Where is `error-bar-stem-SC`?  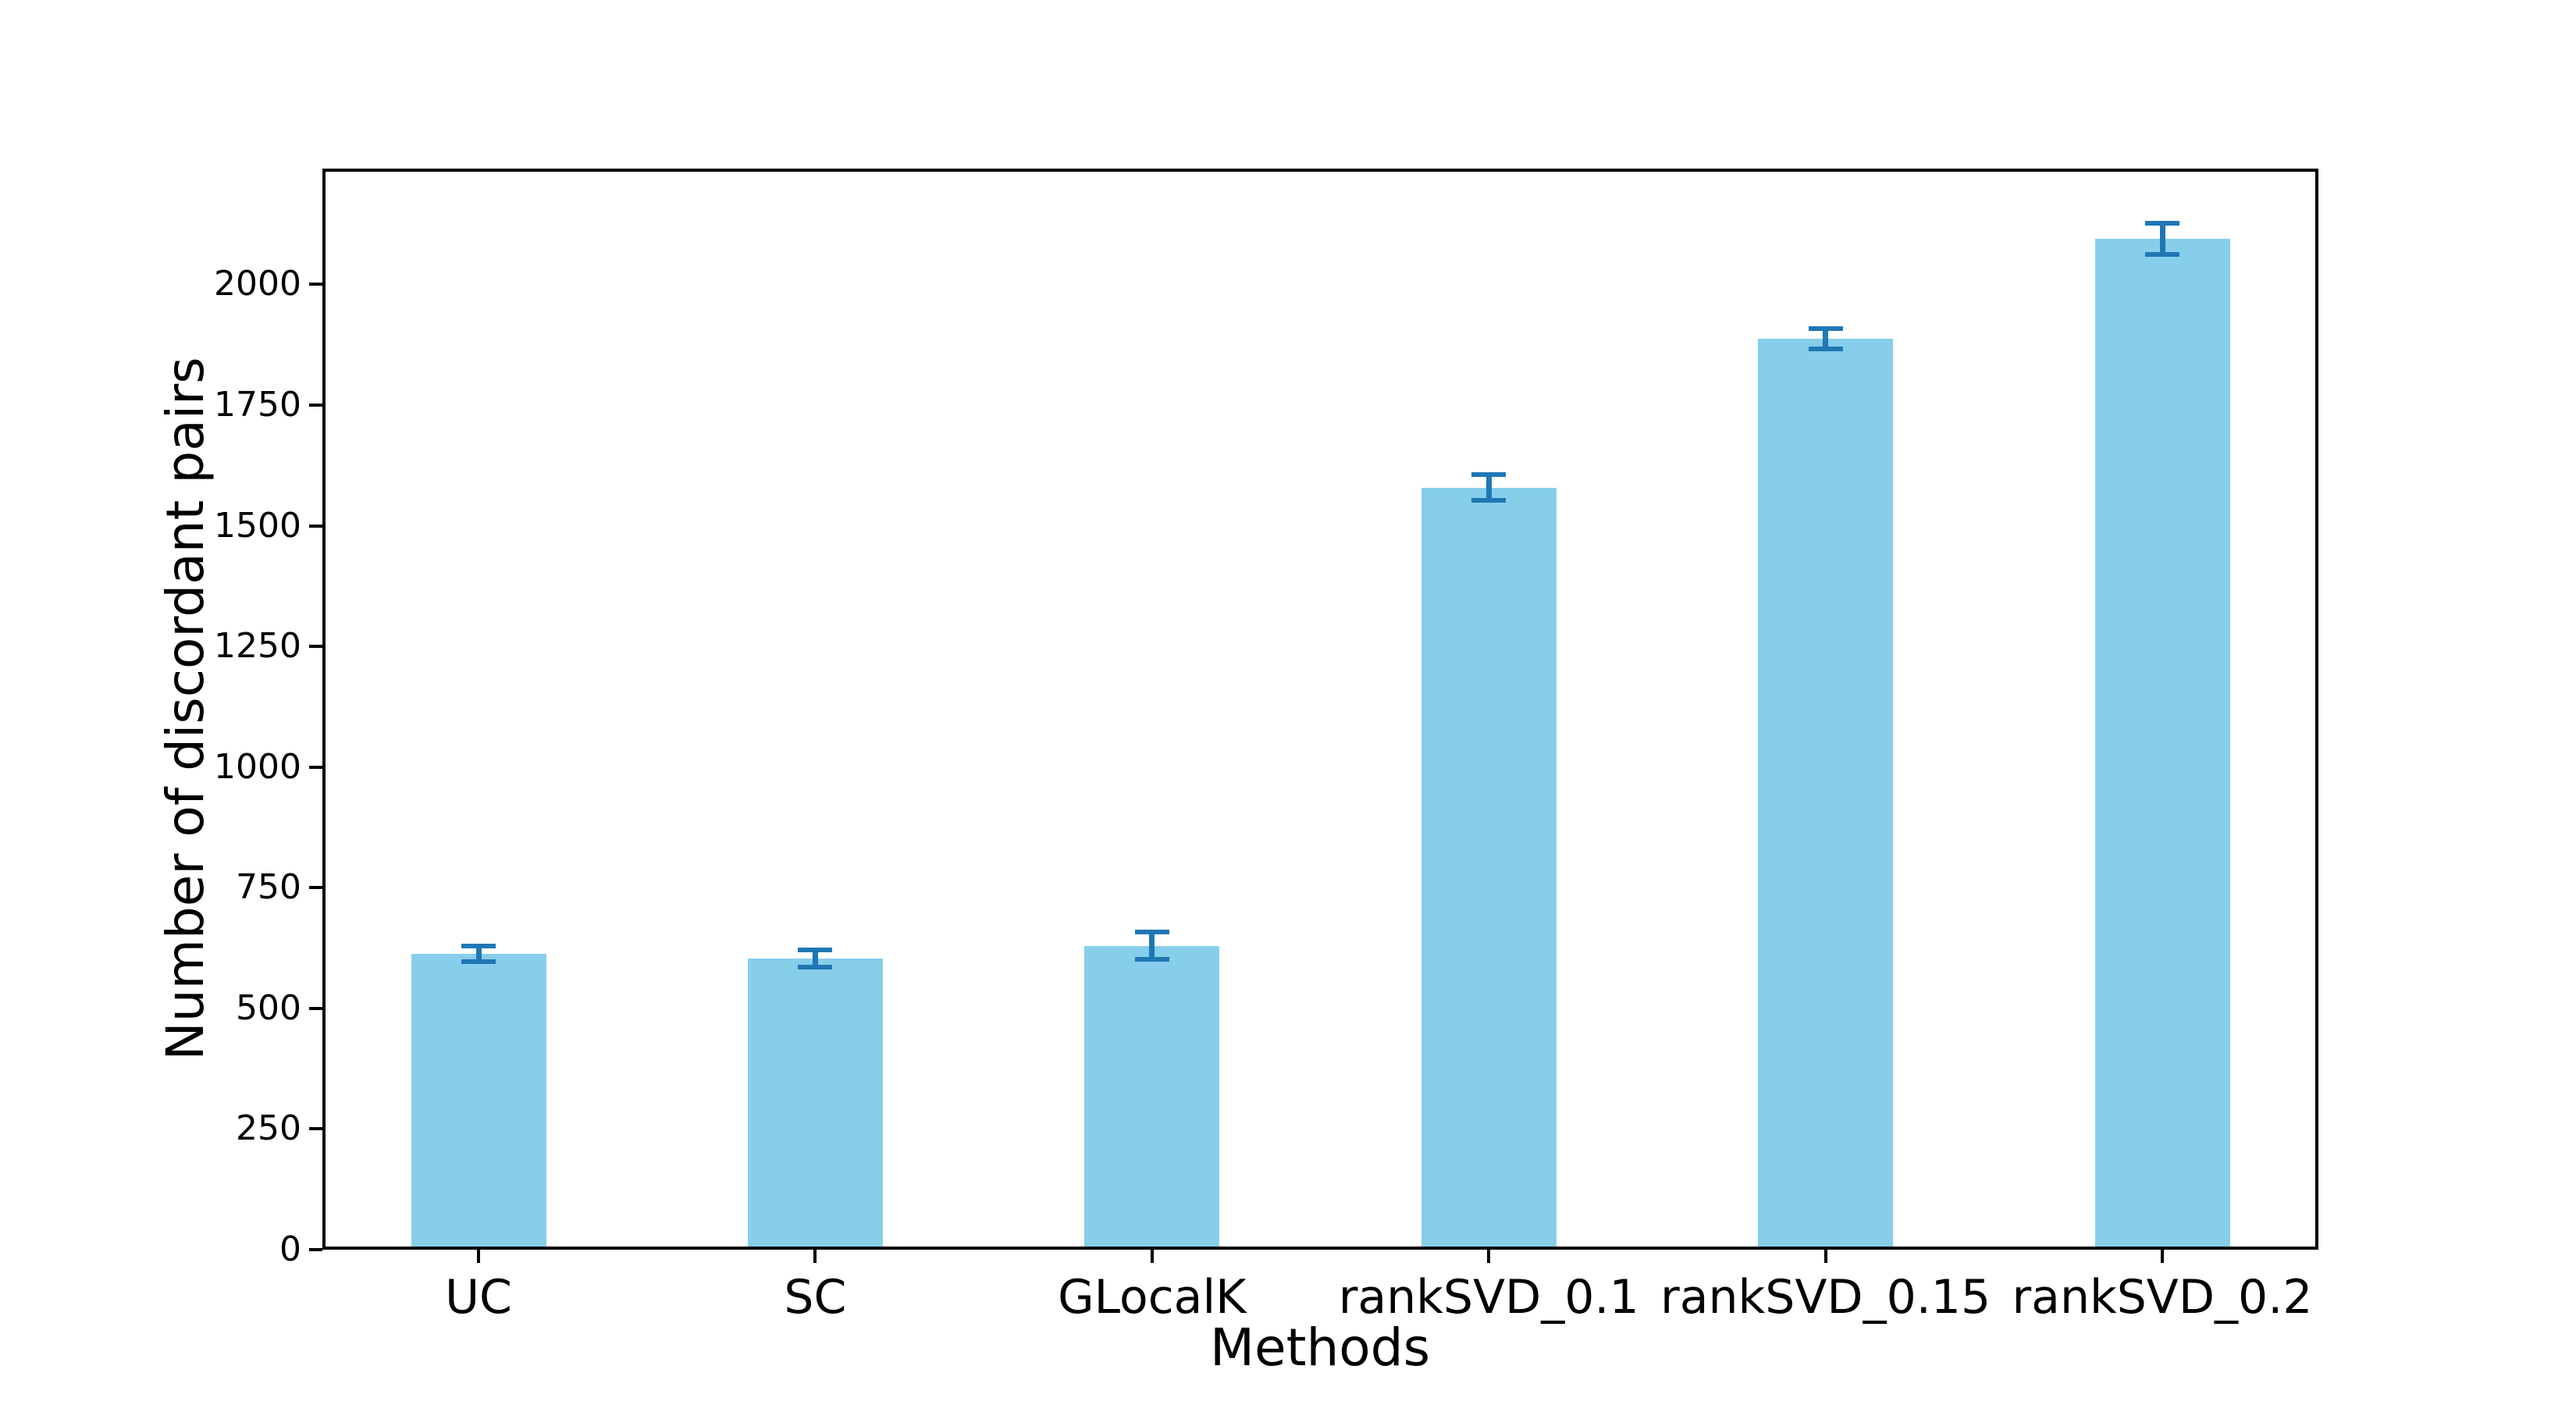
error-bar-stem-SC is located at coordinates (815, 959).